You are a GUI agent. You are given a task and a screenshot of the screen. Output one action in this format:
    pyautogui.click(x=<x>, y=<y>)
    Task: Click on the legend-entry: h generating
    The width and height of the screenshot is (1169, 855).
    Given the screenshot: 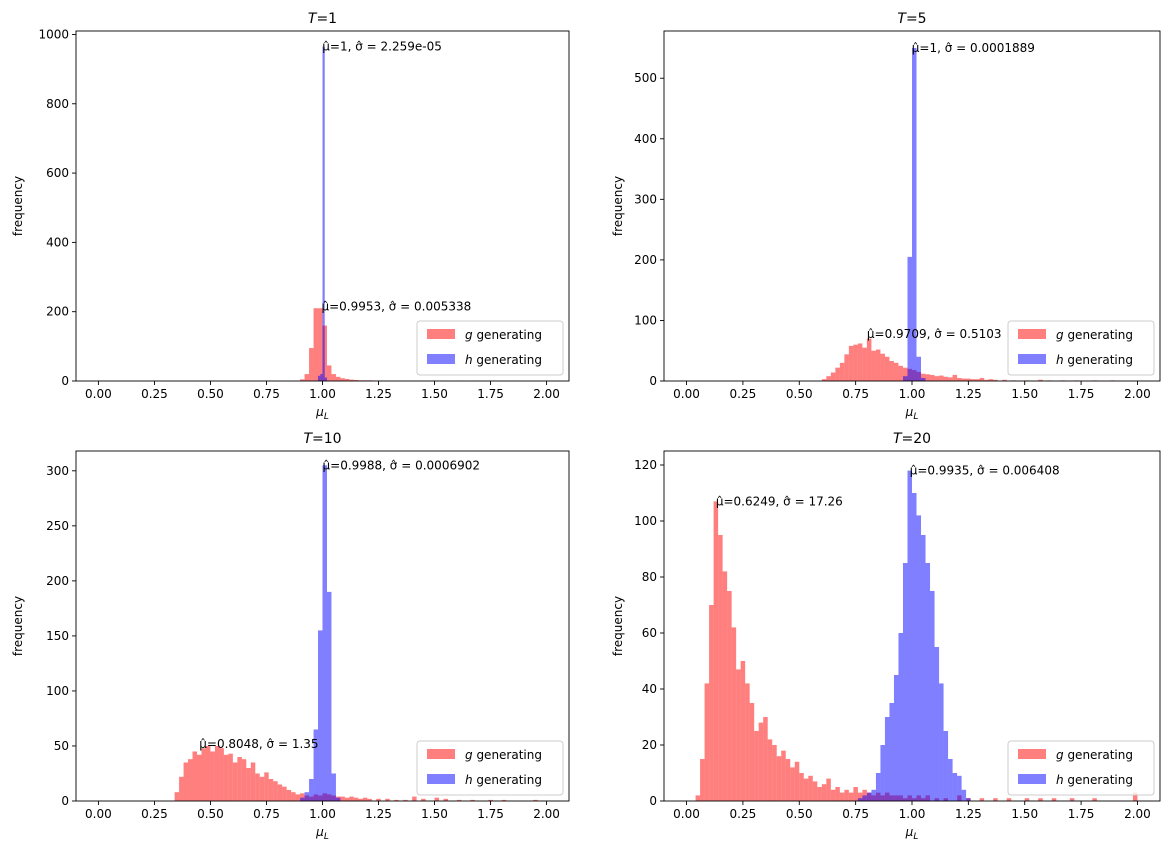 What is the action you would take?
    pyautogui.click(x=503, y=360)
    